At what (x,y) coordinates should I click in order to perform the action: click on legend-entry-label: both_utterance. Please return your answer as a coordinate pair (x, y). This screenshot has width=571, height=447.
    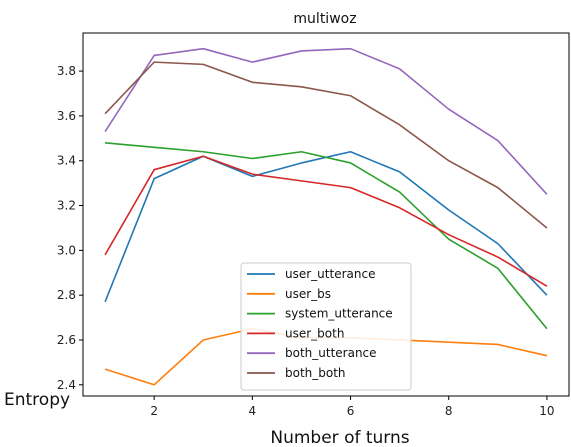
    Looking at the image, I should click on (331, 353).